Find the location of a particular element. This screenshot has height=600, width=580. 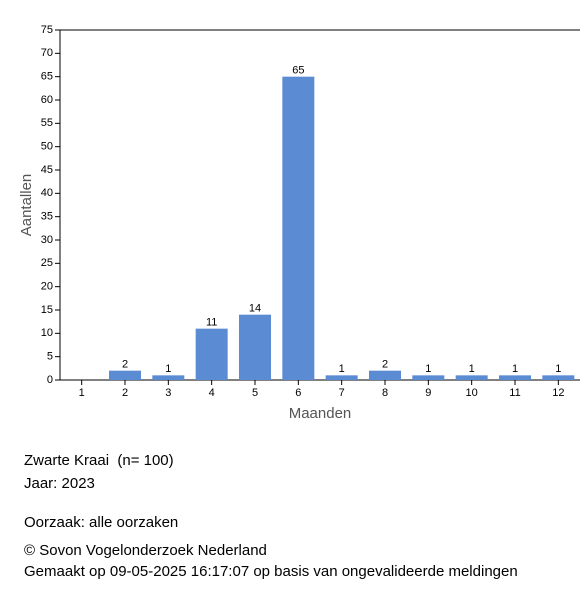

y-tick-label: 20 is located at coordinates (47, 287).